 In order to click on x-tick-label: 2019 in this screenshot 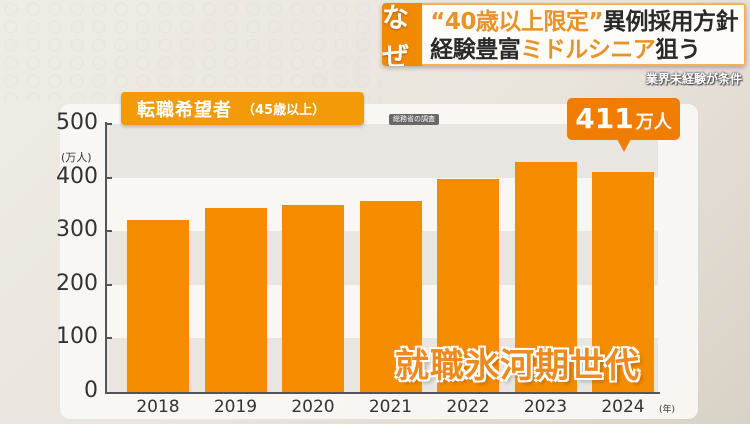, I will do `click(235, 407)`.